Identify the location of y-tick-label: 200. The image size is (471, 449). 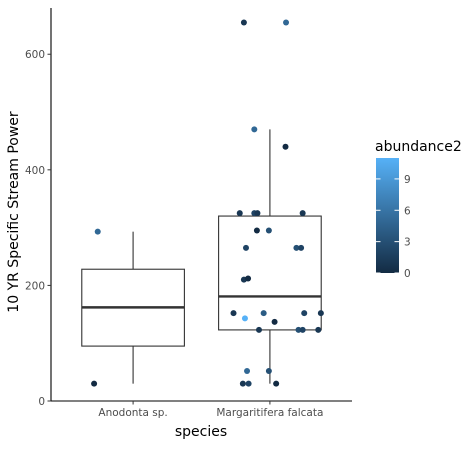
(35, 286).